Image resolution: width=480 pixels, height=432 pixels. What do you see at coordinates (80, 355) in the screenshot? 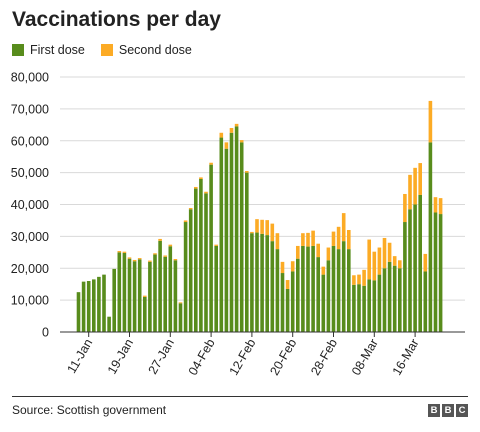
I see `x-tick-label: 11-Jan` at bounding box center [80, 355].